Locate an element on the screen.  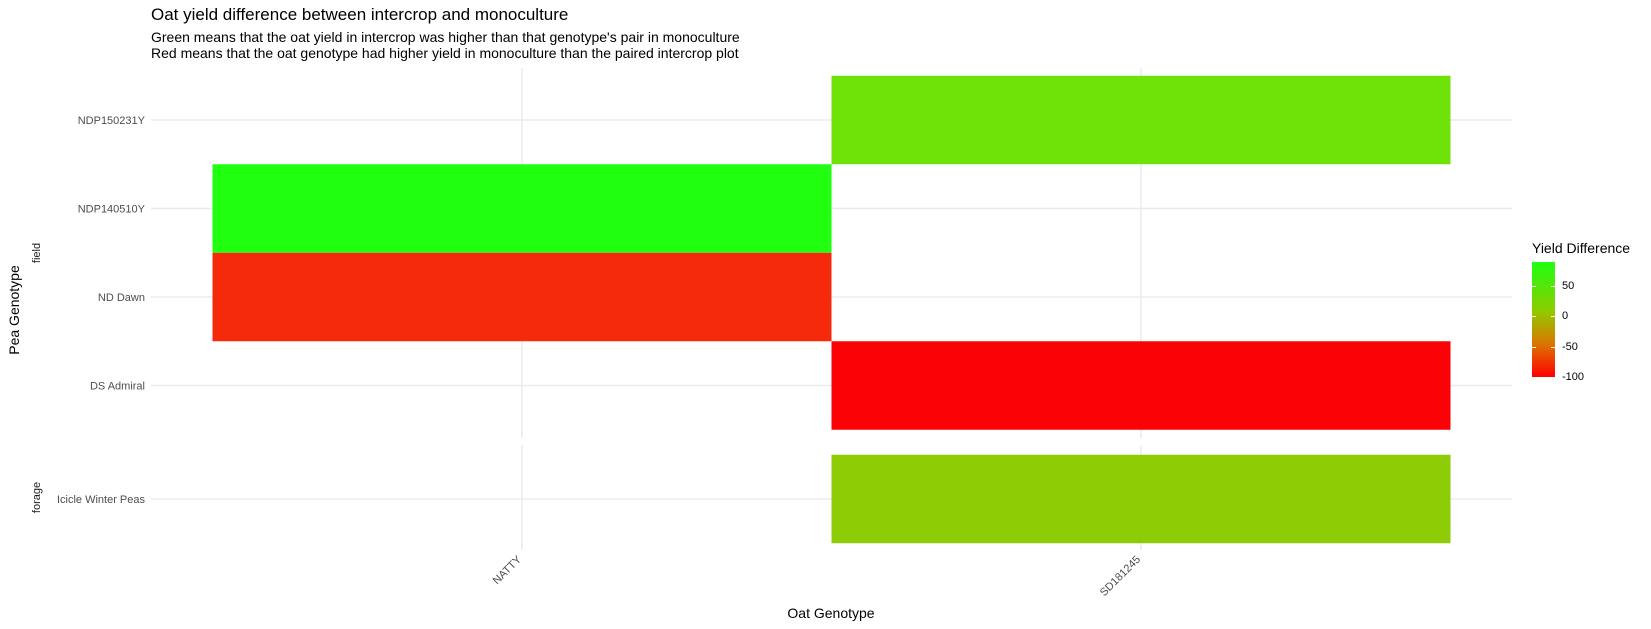
legend-tick-label: 50 is located at coordinates (1568, 286).